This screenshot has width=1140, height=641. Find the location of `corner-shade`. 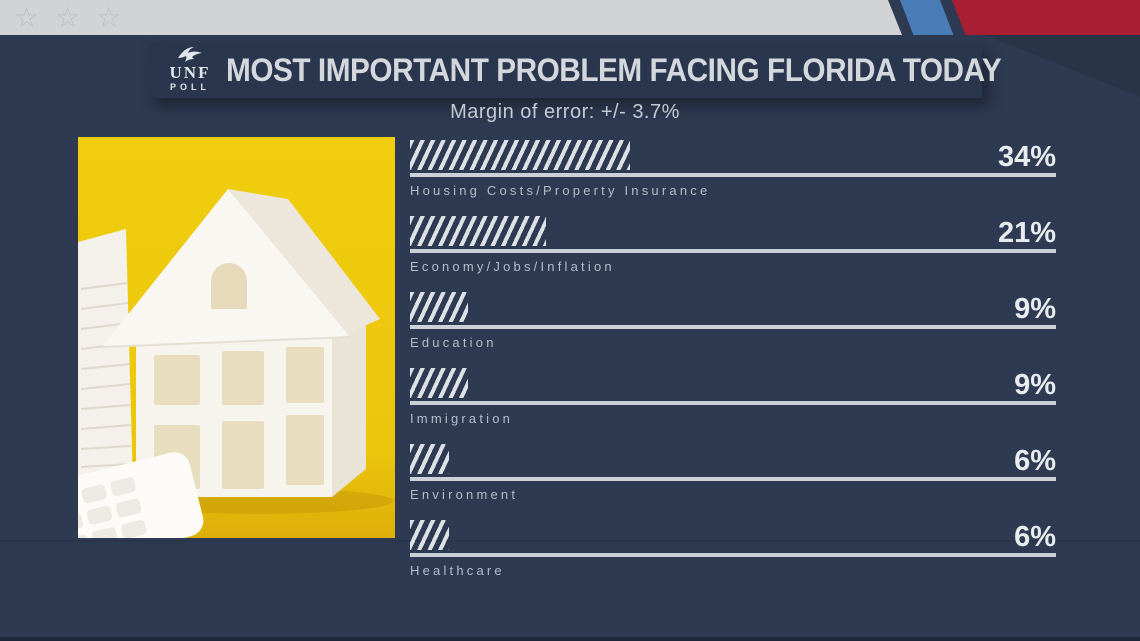

corner-shade is located at coordinates (1062, 66).